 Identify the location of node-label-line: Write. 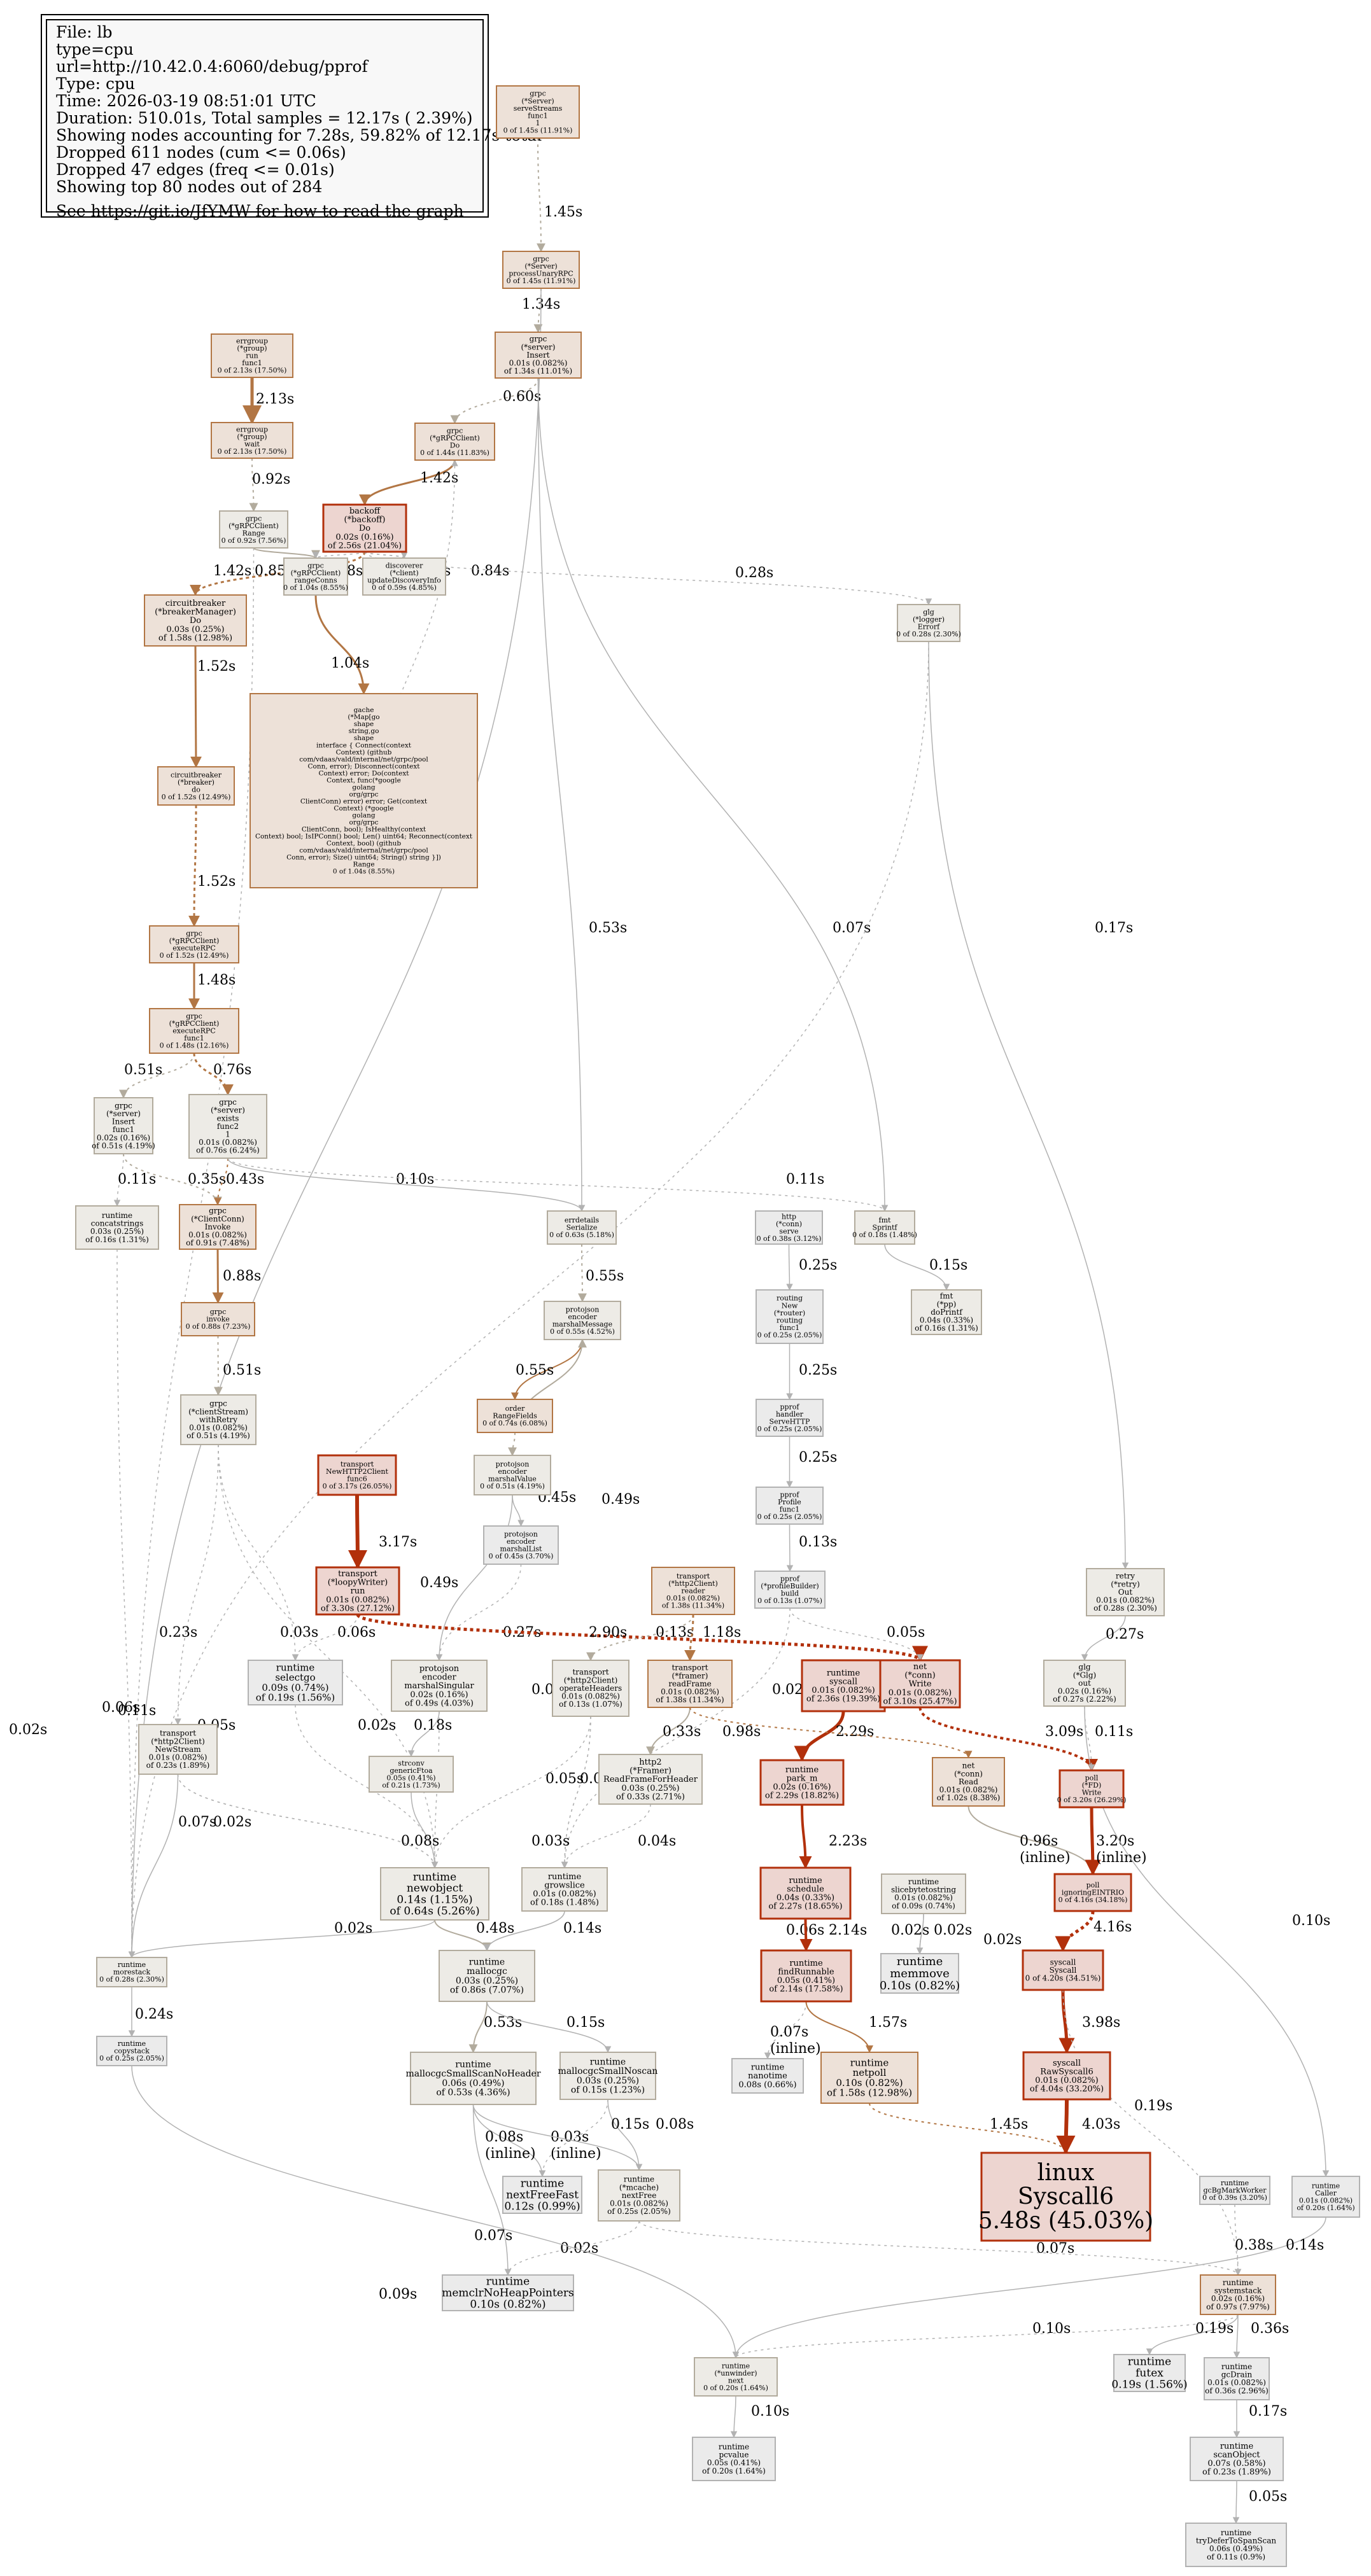
(920, 1684).